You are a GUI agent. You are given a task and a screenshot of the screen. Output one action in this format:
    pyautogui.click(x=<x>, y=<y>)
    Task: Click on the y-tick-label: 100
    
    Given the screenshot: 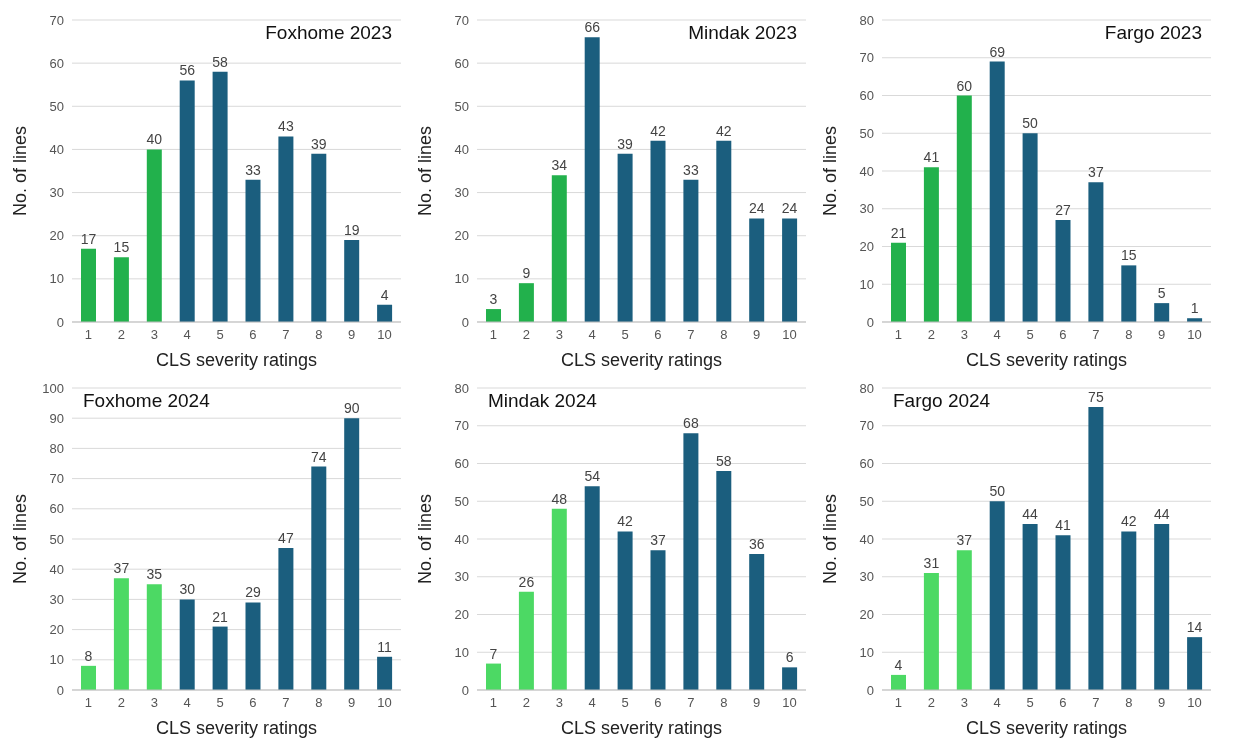 What is the action you would take?
    pyautogui.click(x=53, y=388)
    